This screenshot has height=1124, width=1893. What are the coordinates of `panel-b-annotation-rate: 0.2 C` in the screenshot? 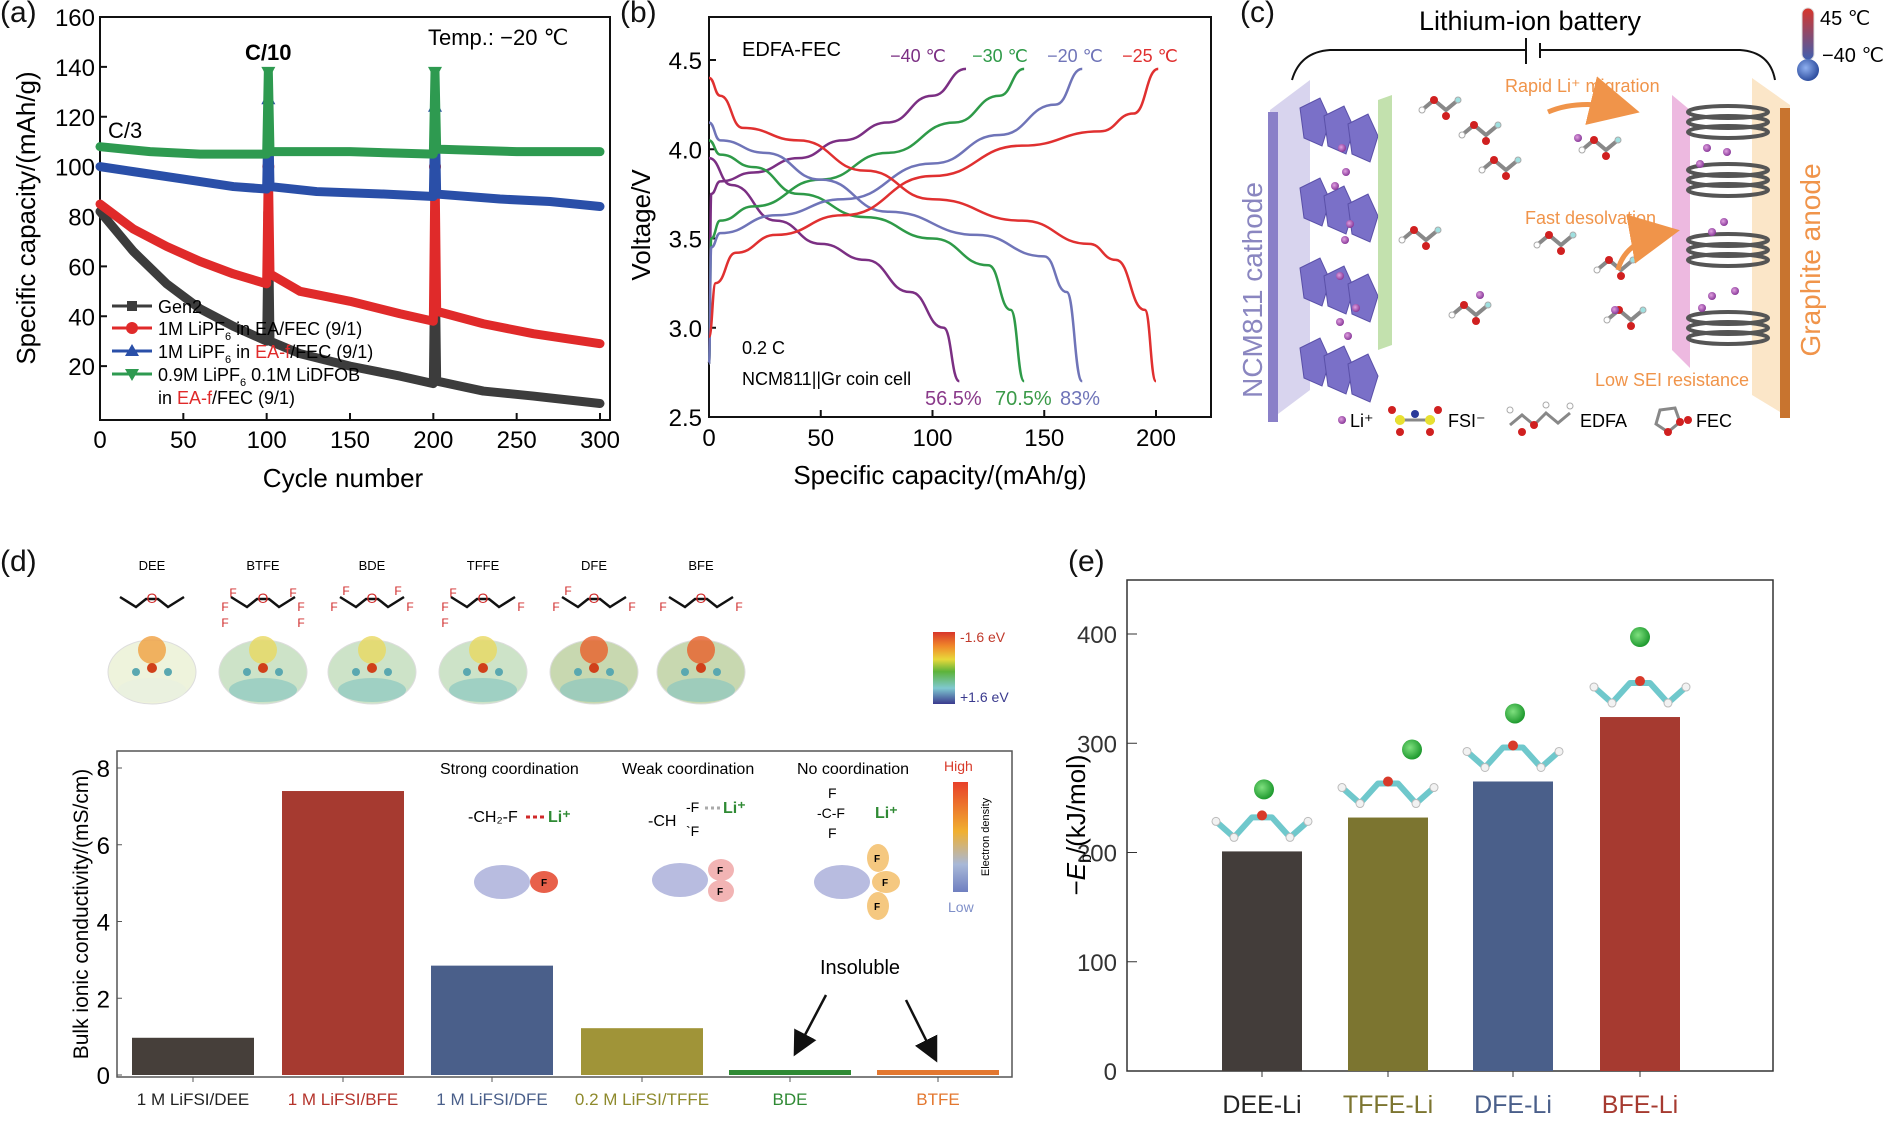 It's located at (763, 348).